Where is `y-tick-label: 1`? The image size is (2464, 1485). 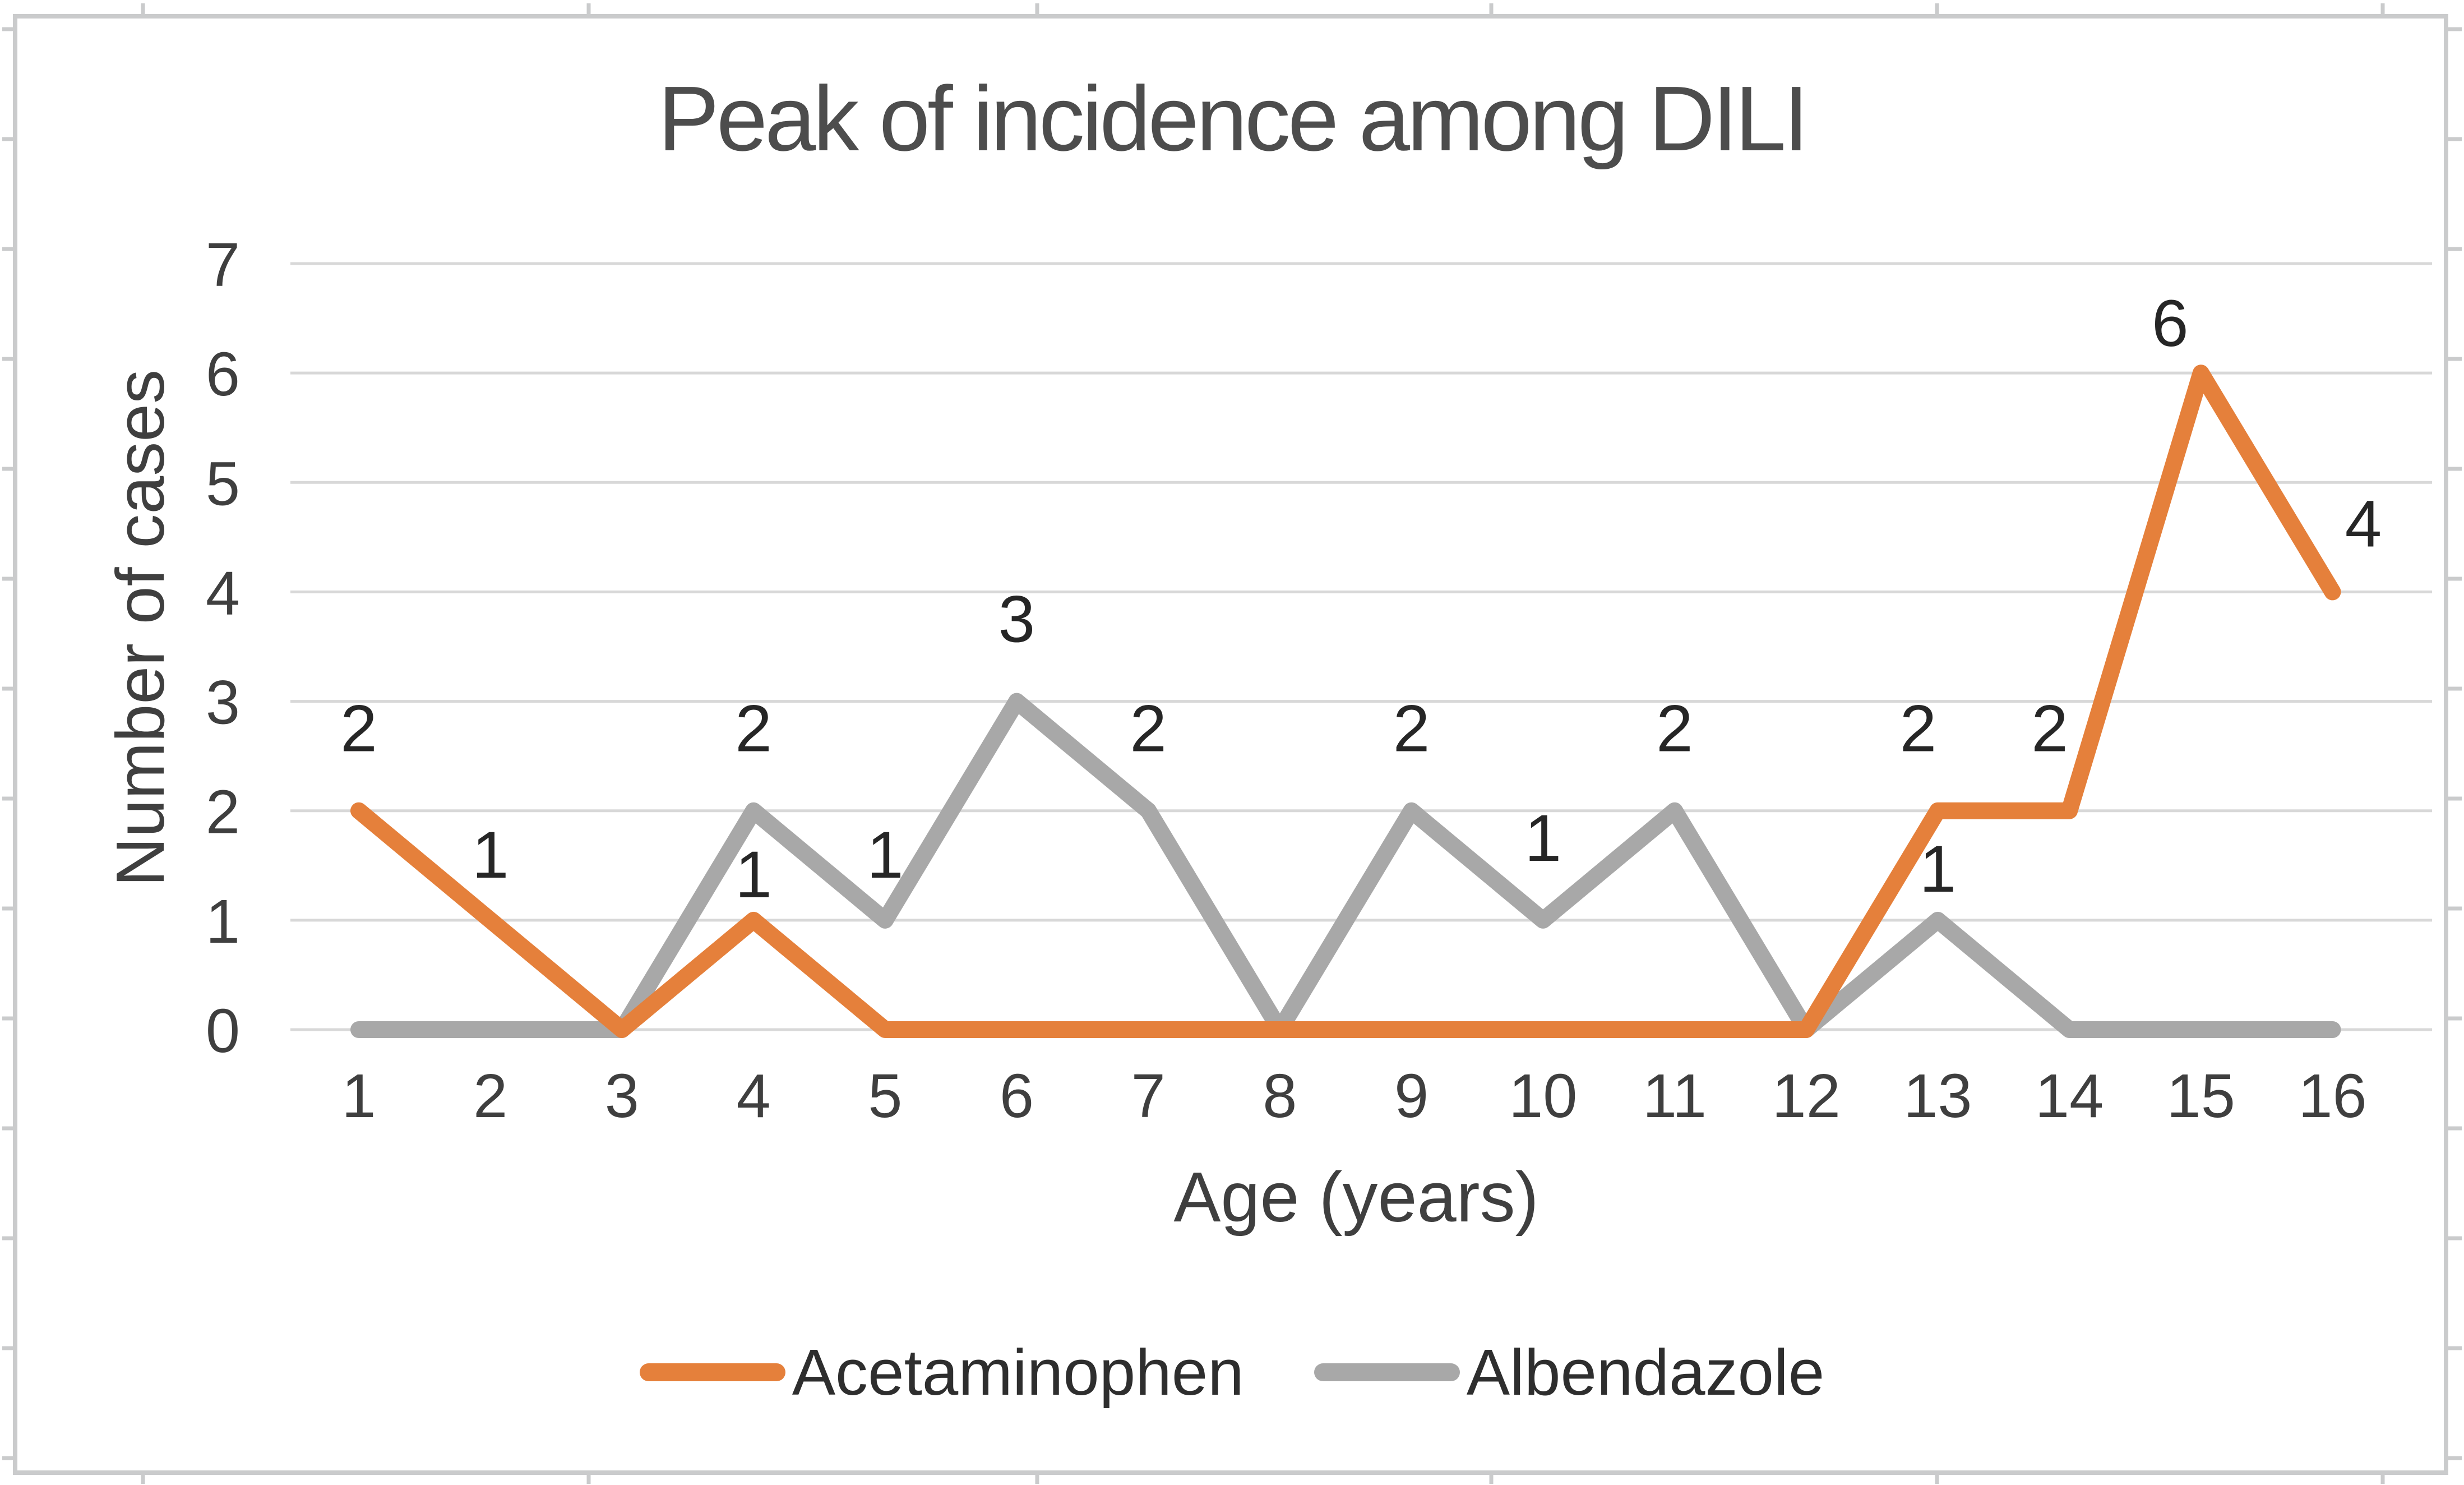 y-tick-label: 1 is located at coordinates (223, 921).